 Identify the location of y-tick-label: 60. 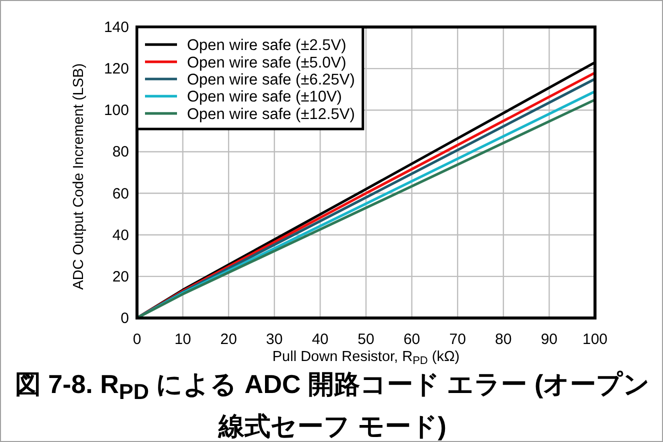
(120, 193).